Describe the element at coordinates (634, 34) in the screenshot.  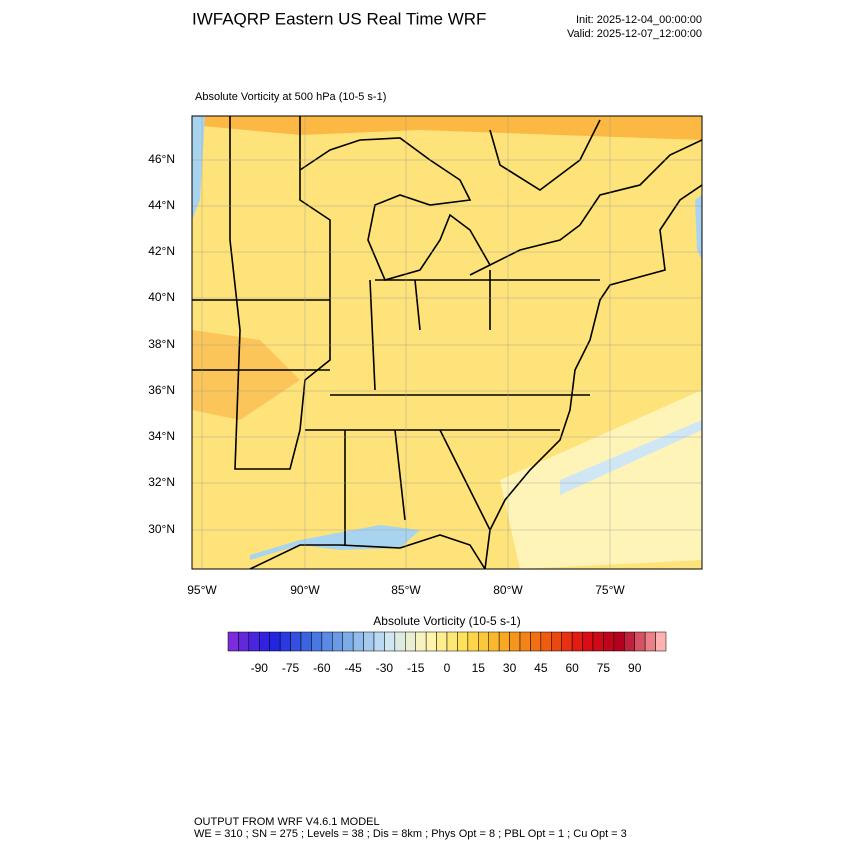
I see `valid-time: Valid: 2025-12-07_12:00:00` at that location.